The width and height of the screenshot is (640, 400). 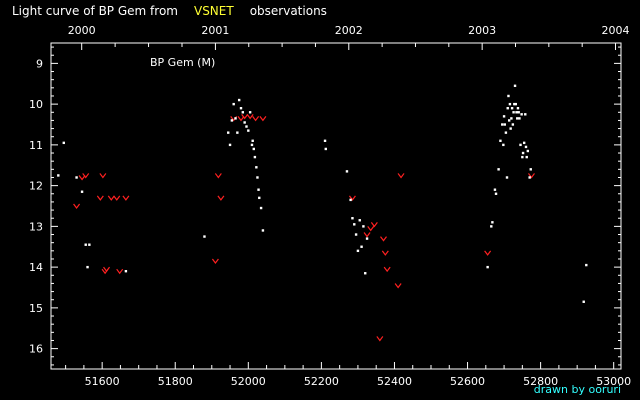 What do you see at coordinates (540, 381) in the screenshot?
I see `x-tick-label: 52800` at bounding box center [540, 381].